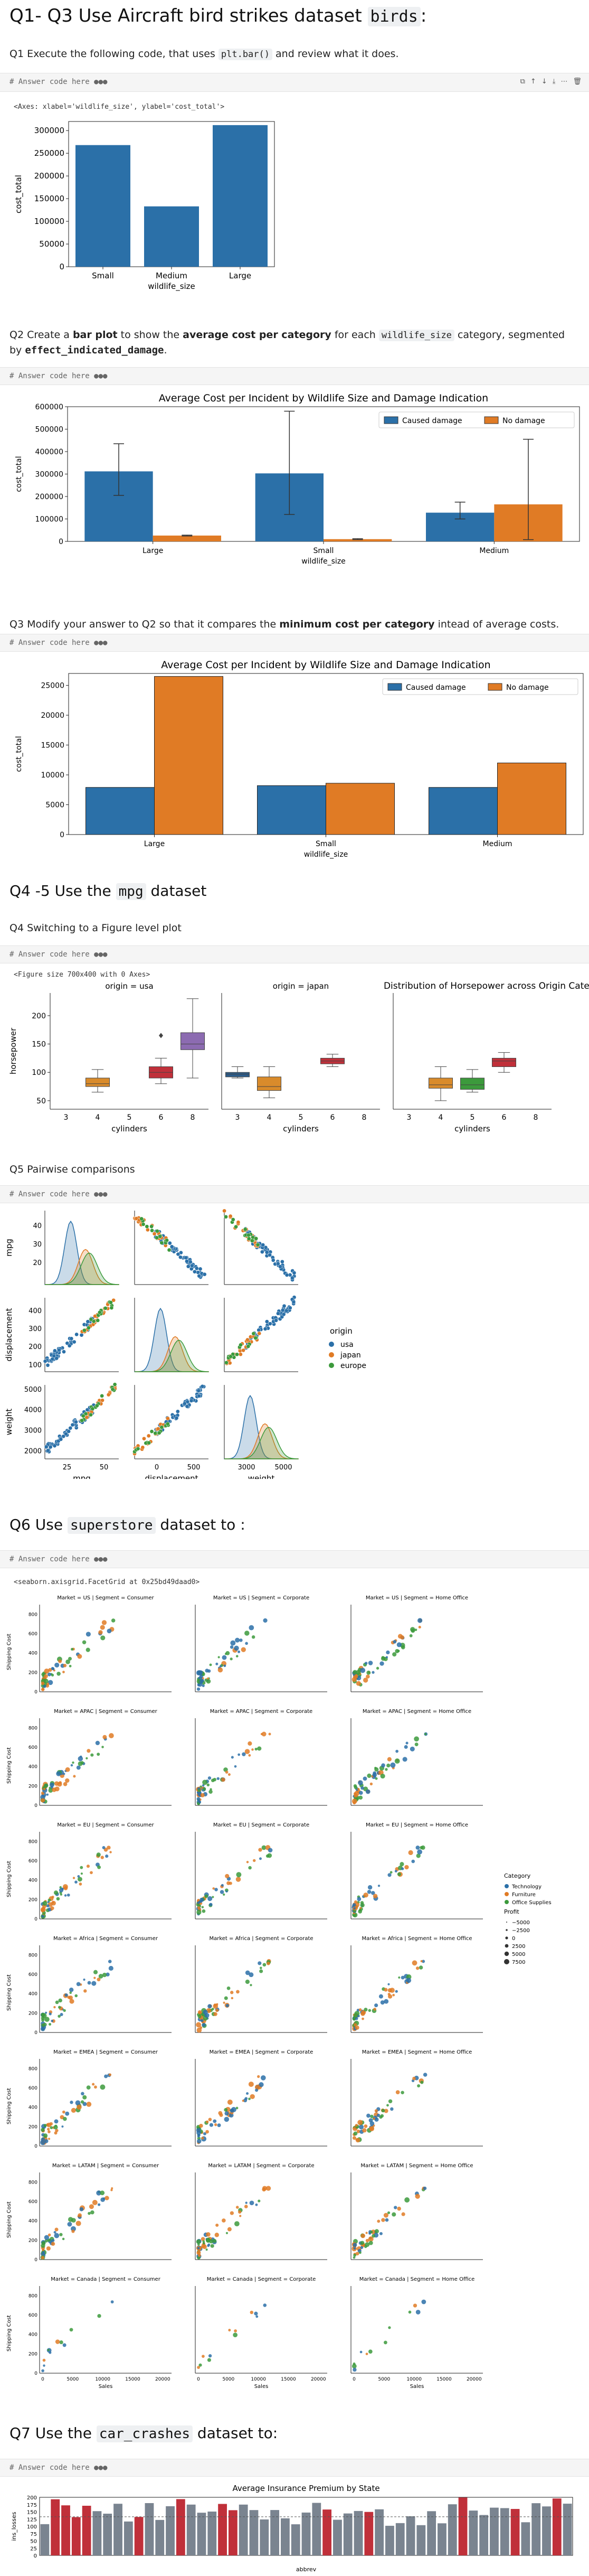 The height and width of the screenshot is (2576, 589). I want to click on code-cell-q5: # Answer code here ●●●, so click(294, 1194).